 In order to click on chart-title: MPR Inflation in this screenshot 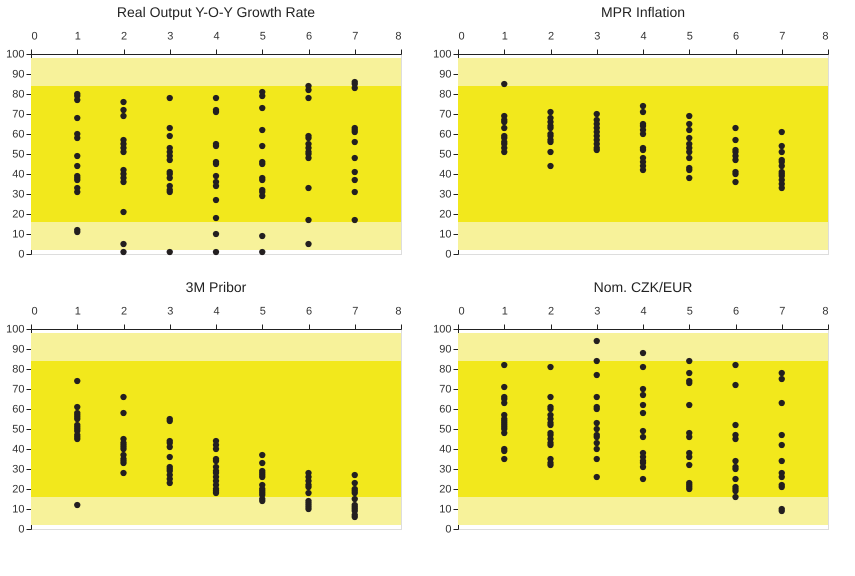, I will do `click(643, 12)`.